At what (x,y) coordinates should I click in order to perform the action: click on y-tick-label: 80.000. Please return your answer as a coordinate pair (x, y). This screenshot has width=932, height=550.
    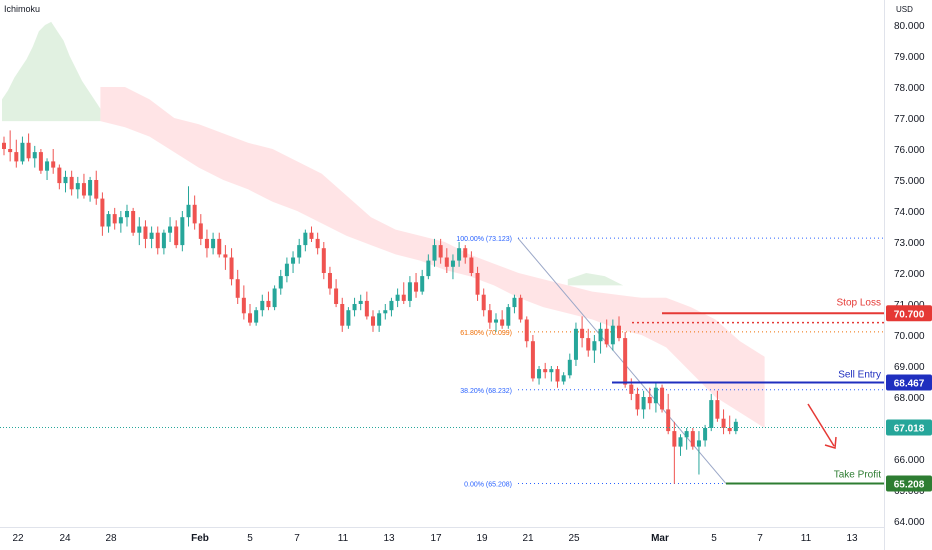
    Looking at the image, I should click on (909, 26).